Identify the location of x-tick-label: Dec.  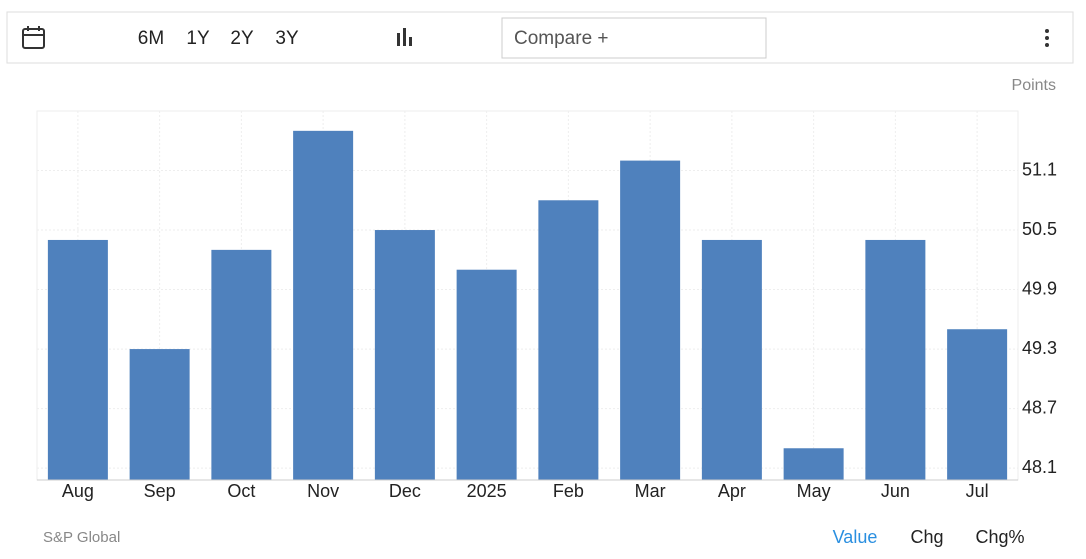
(405, 491).